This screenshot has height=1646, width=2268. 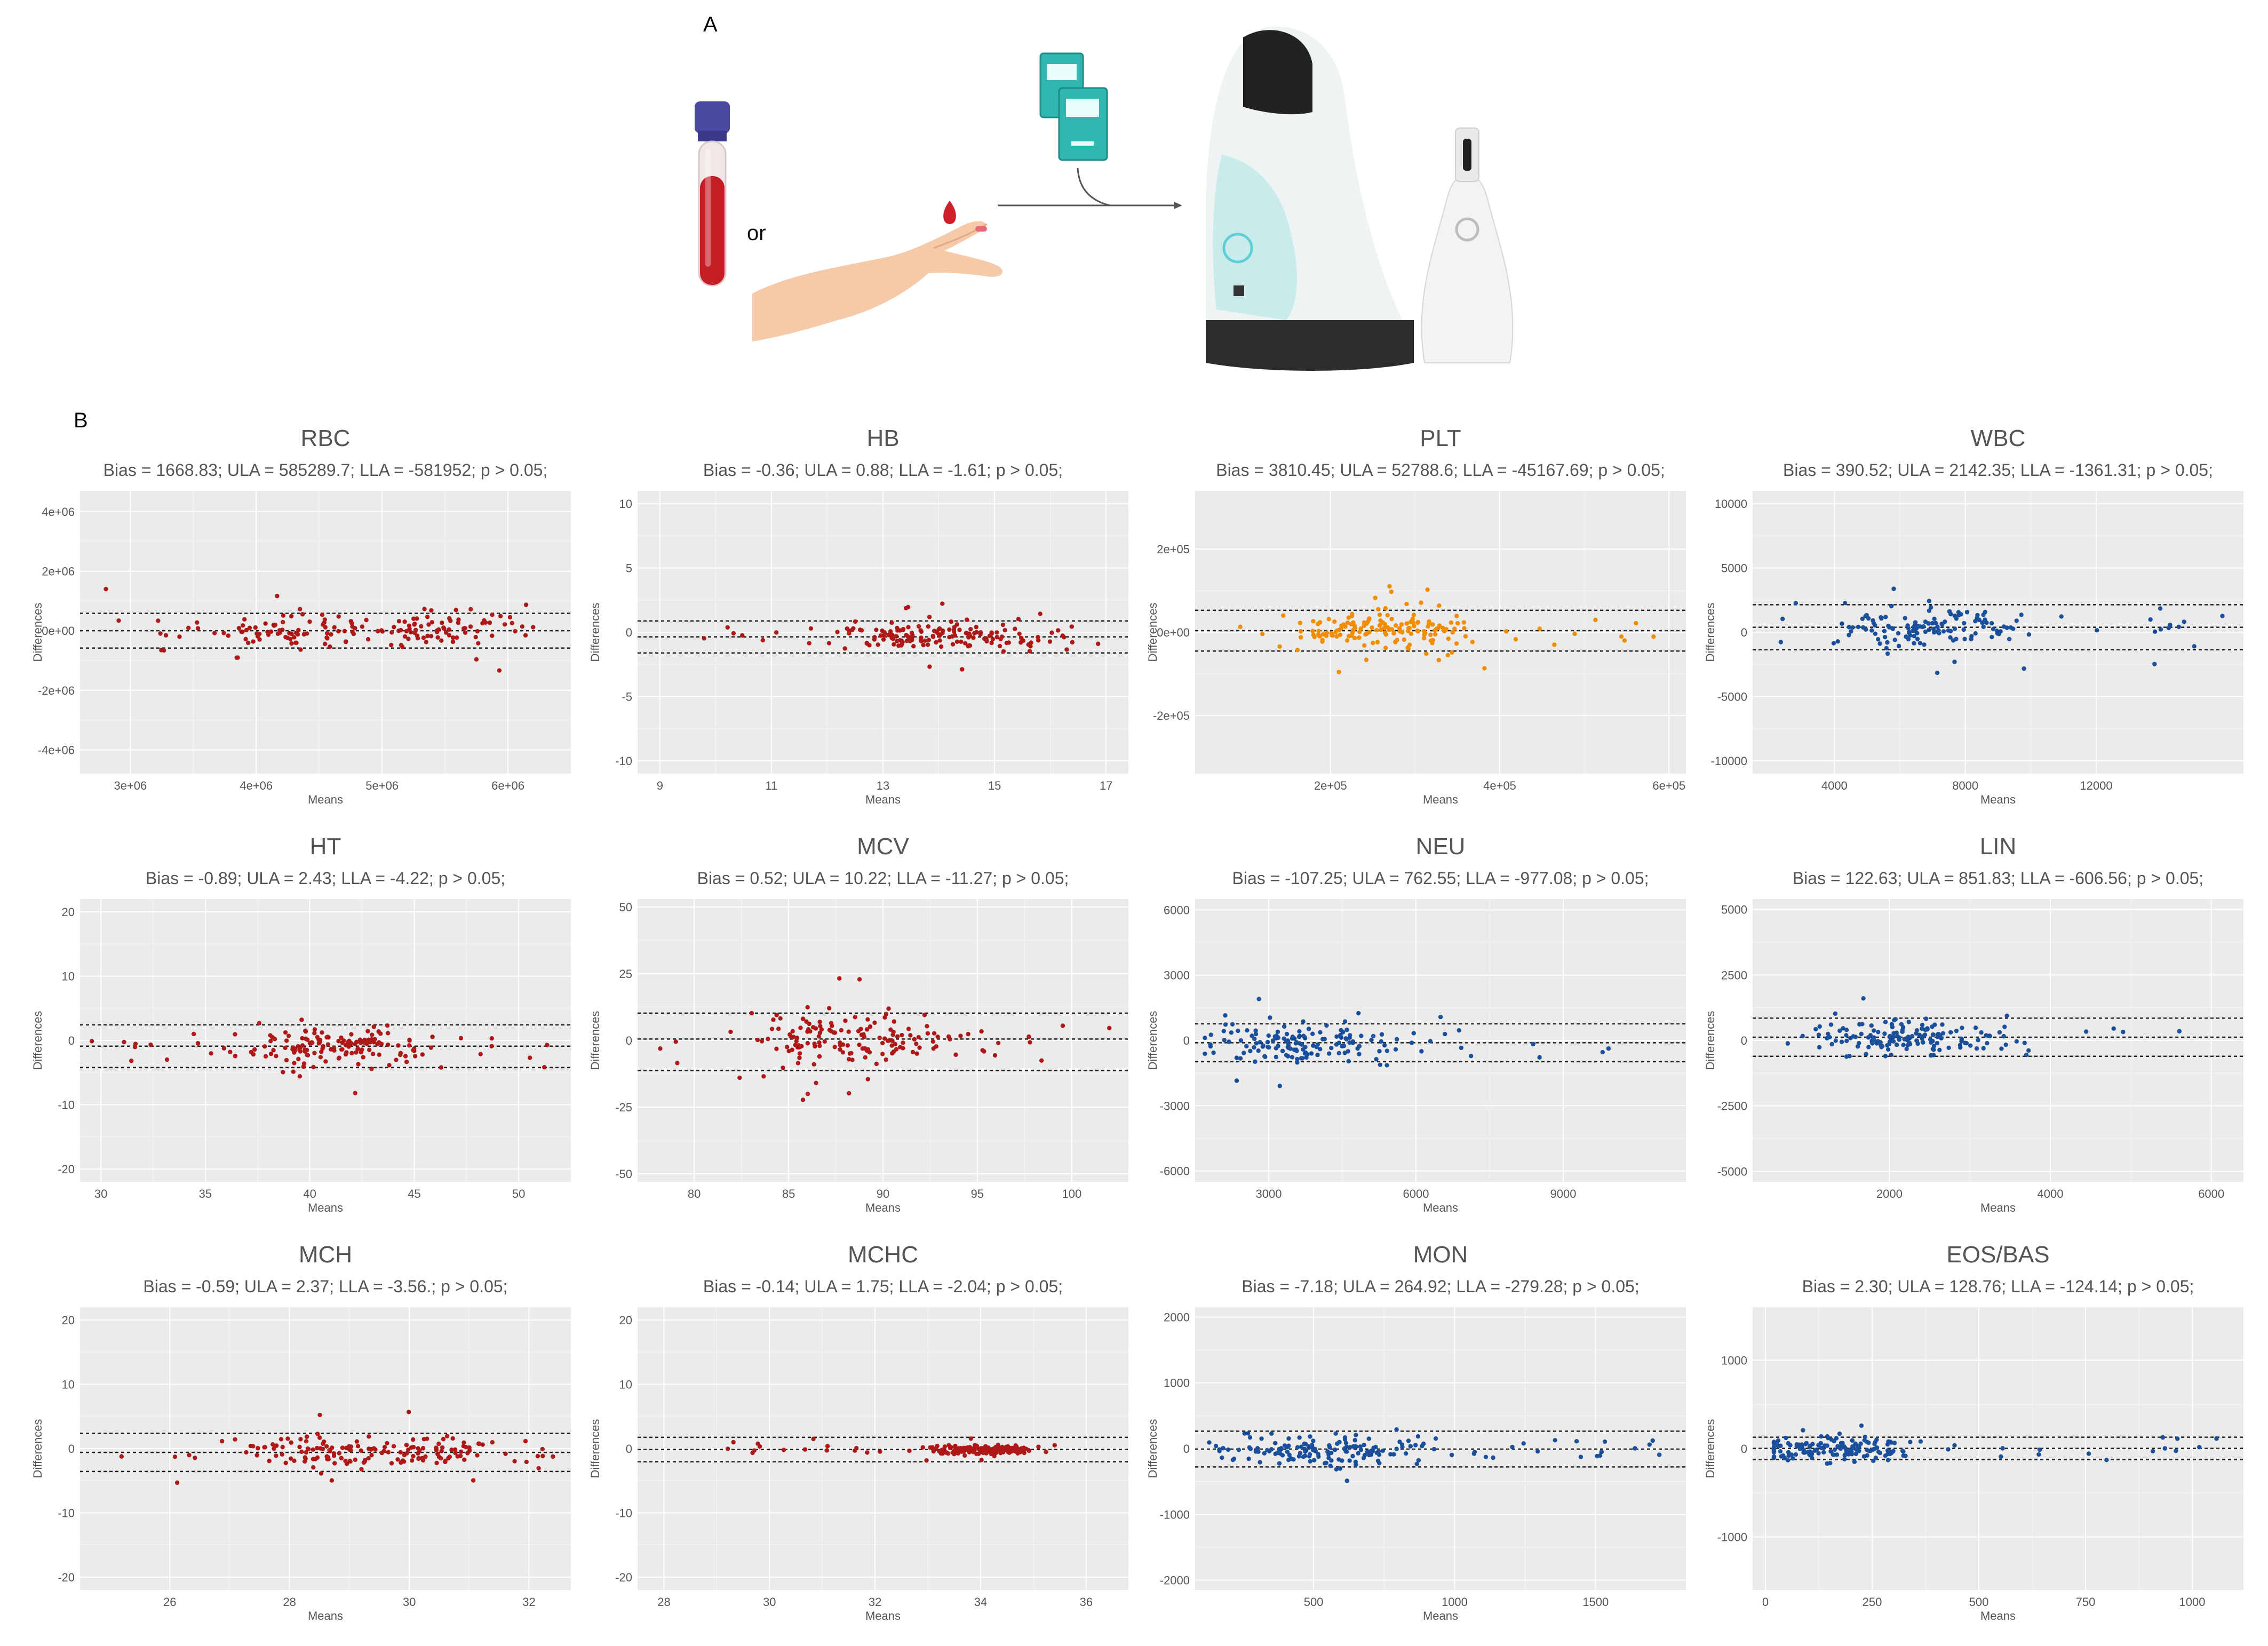 I want to click on x-tick-label: 17, so click(x=1106, y=785).